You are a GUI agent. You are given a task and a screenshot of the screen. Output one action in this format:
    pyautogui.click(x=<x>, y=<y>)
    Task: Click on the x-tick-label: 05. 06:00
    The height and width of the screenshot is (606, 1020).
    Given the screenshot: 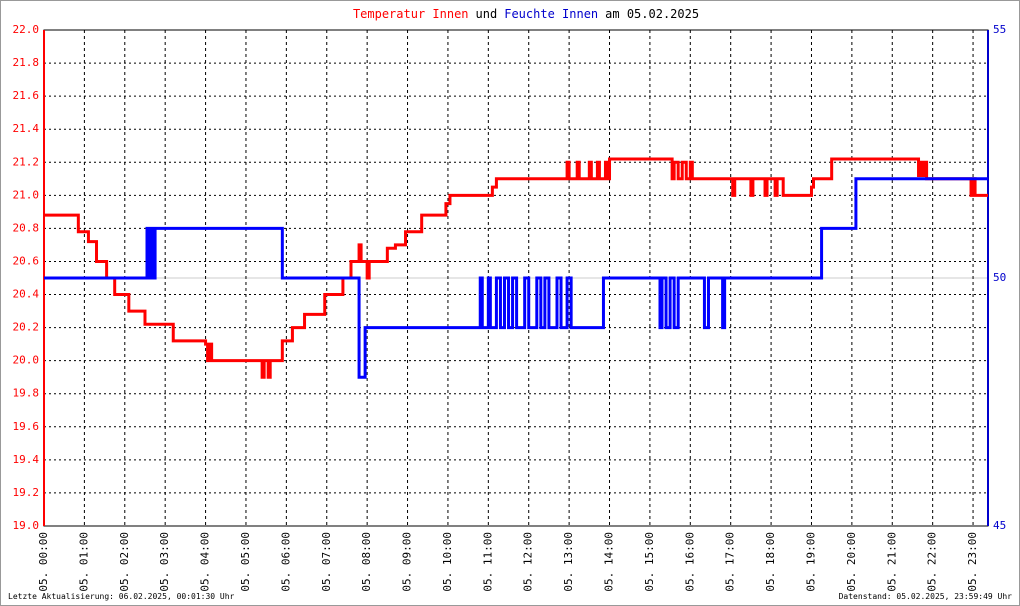 What is the action you would take?
    pyautogui.click(x=285, y=562)
    